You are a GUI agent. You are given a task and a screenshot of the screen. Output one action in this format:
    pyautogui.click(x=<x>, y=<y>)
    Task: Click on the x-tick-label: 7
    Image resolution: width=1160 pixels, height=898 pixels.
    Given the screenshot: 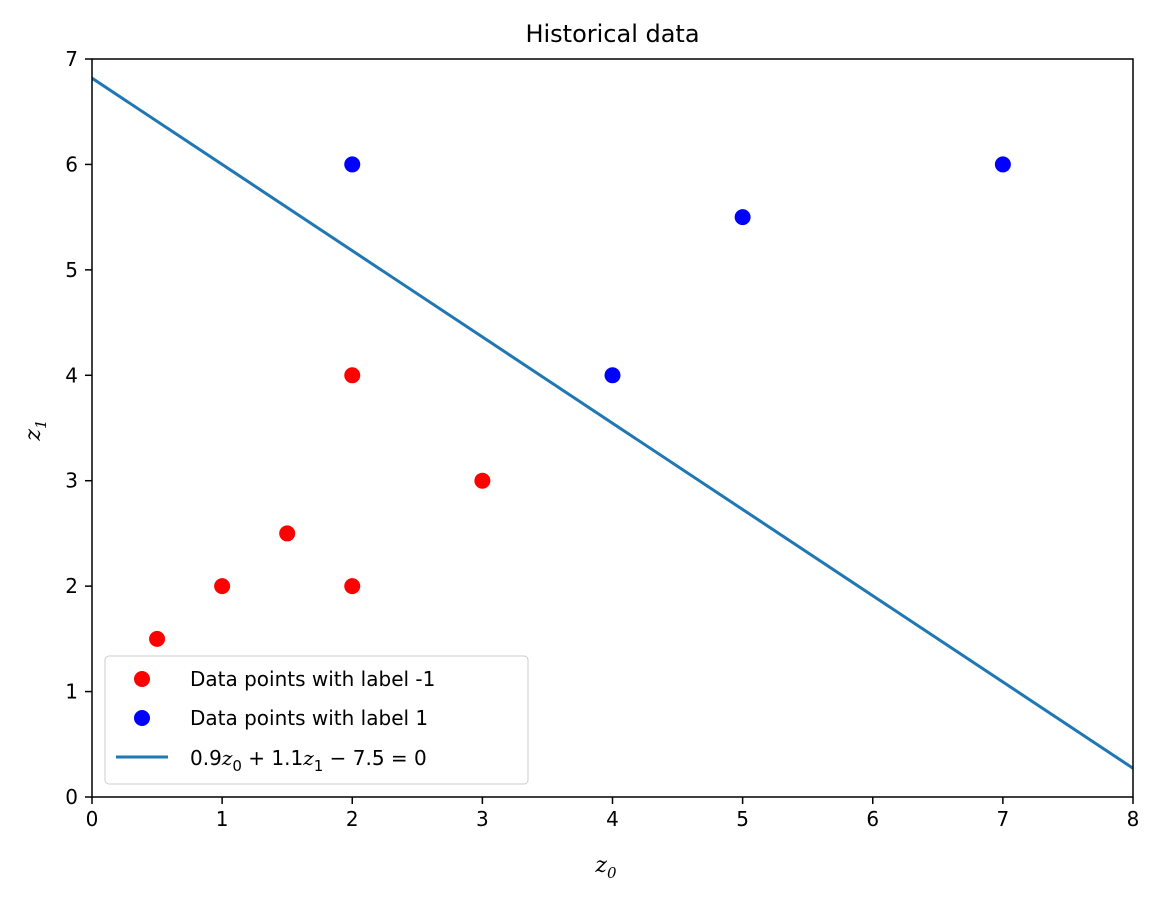 What is the action you would take?
    pyautogui.click(x=1003, y=819)
    